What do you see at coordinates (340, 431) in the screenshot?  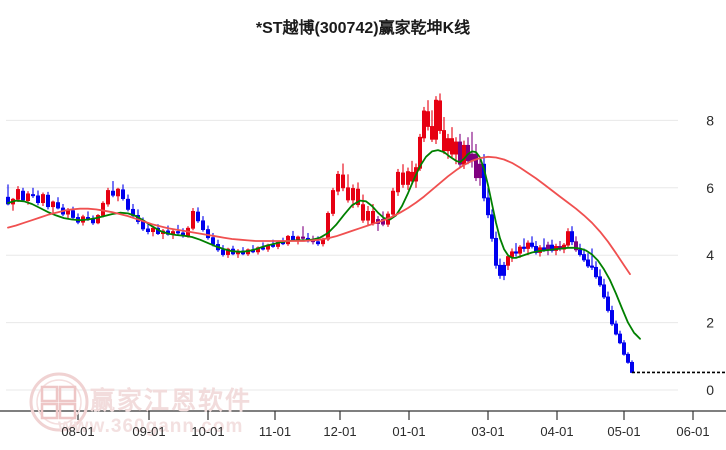 I see `x-axis-tick-label: 12-01` at bounding box center [340, 431].